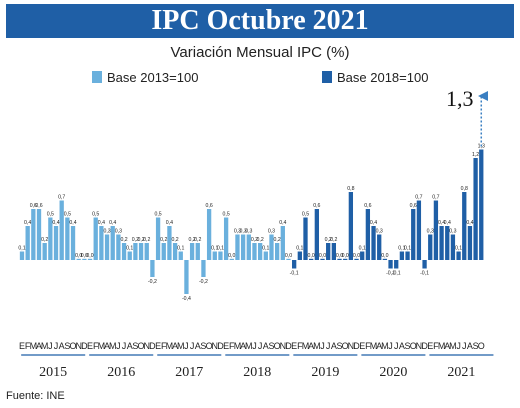  Describe the element at coordinates (464, 189) in the screenshot. I see `value-label-2021-7: 0,8` at that location.